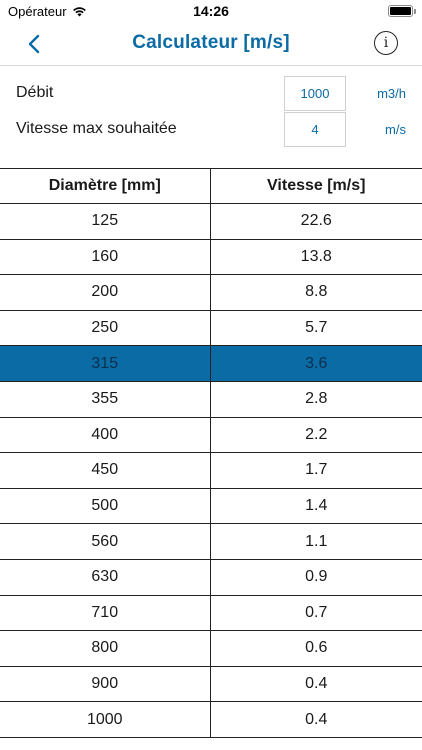  I want to click on cell-vitesse: 0.7, so click(315, 613).